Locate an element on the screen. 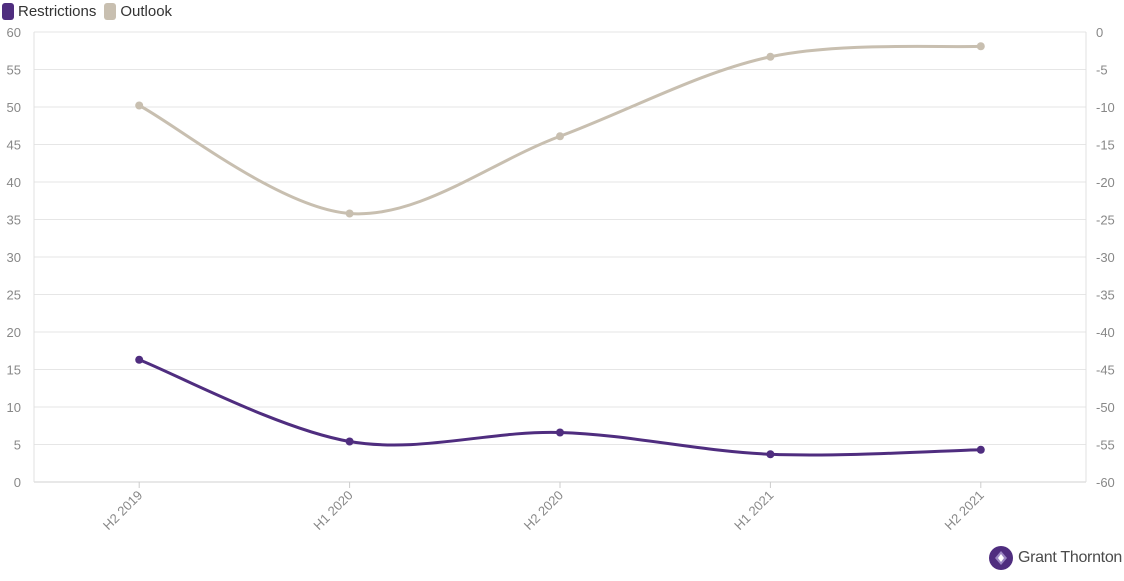  y-right-tick-label: -35 is located at coordinates (1105, 295).